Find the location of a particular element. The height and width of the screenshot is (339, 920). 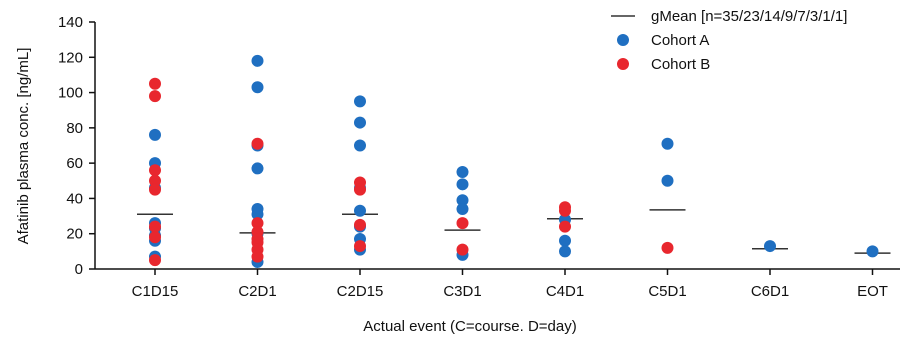

x-tick-label: C2D15 is located at coordinates (360, 291).